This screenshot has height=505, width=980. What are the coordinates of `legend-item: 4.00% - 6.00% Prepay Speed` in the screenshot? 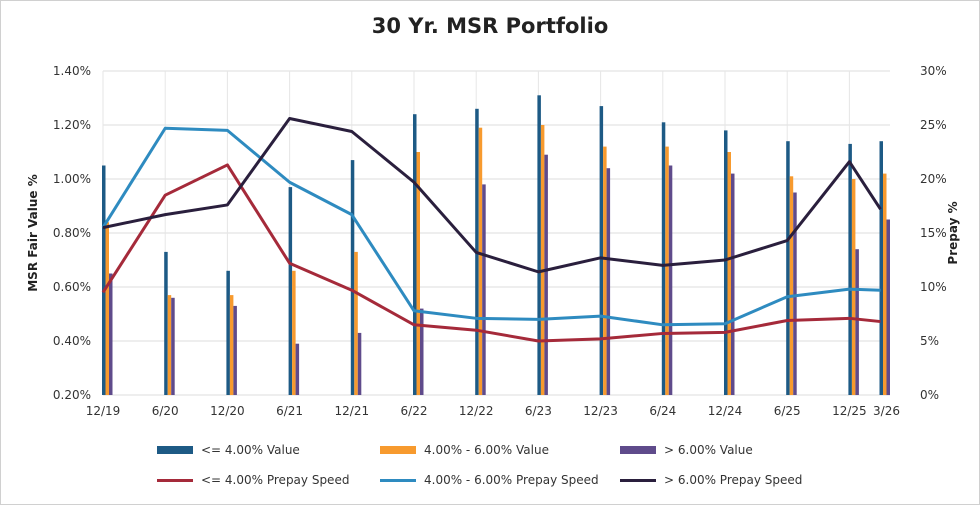 It's located at (489, 480).